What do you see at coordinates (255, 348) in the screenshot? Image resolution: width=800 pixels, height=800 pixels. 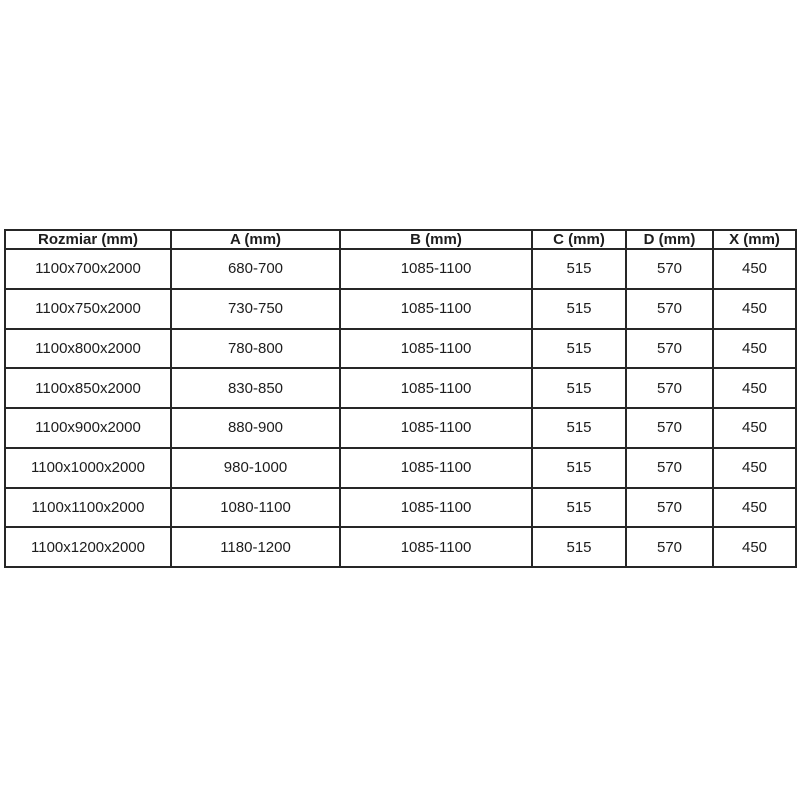 I see `cell-a: 780-800` at bounding box center [255, 348].